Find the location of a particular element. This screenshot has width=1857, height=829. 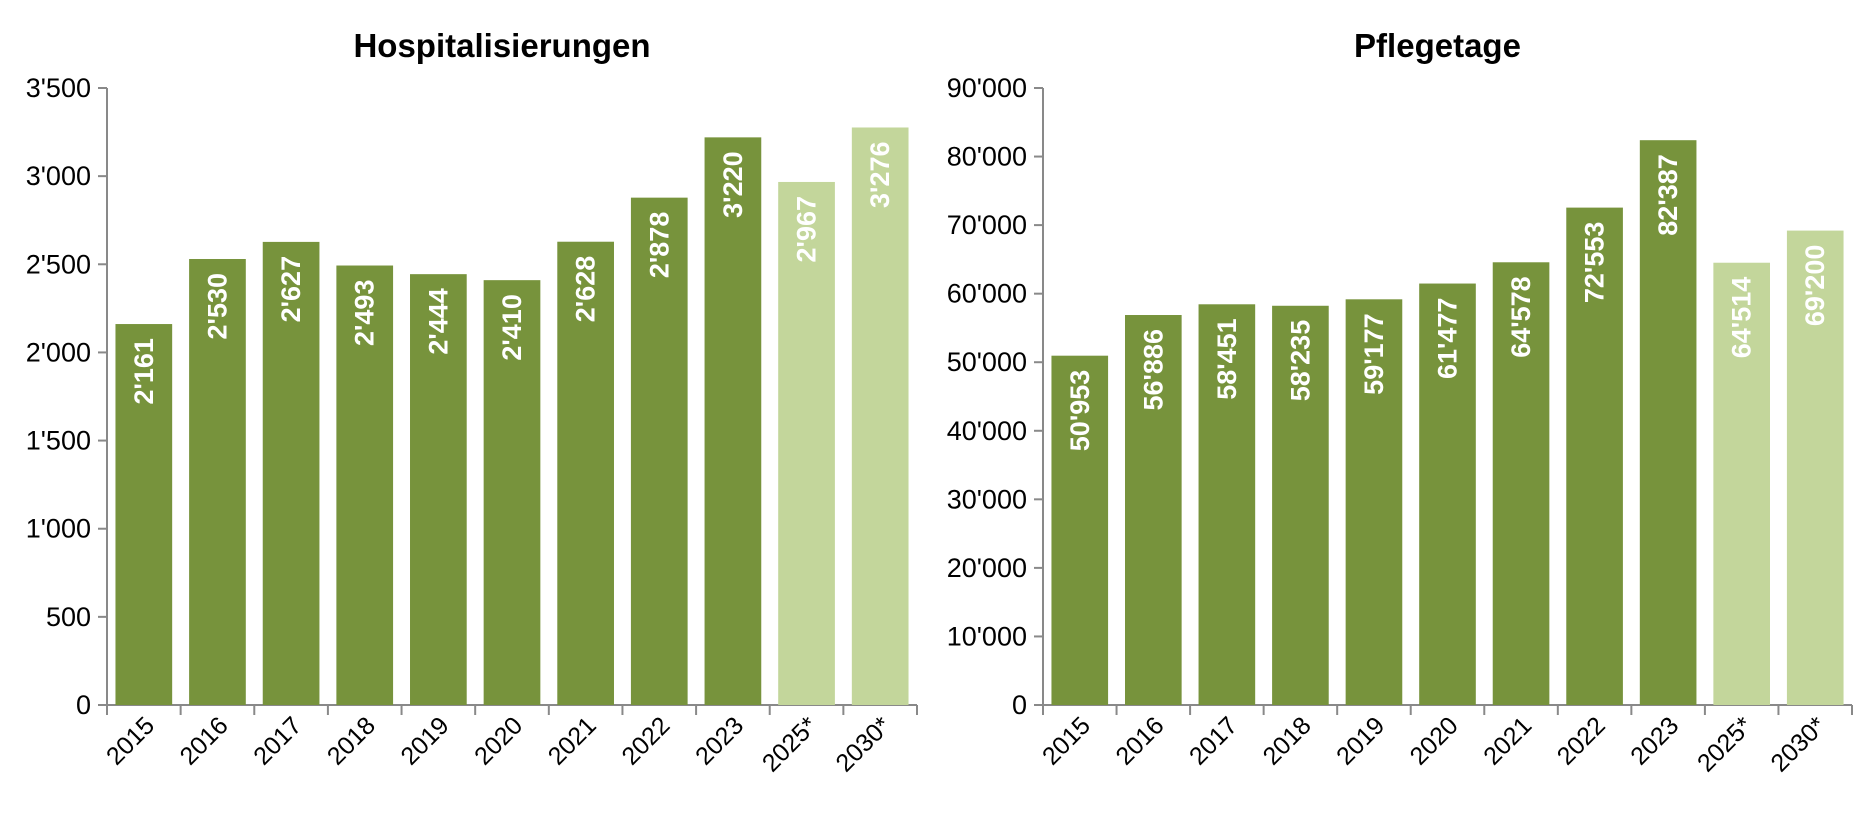

y-tick-label: 1'000 is located at coordinates (58, 529).